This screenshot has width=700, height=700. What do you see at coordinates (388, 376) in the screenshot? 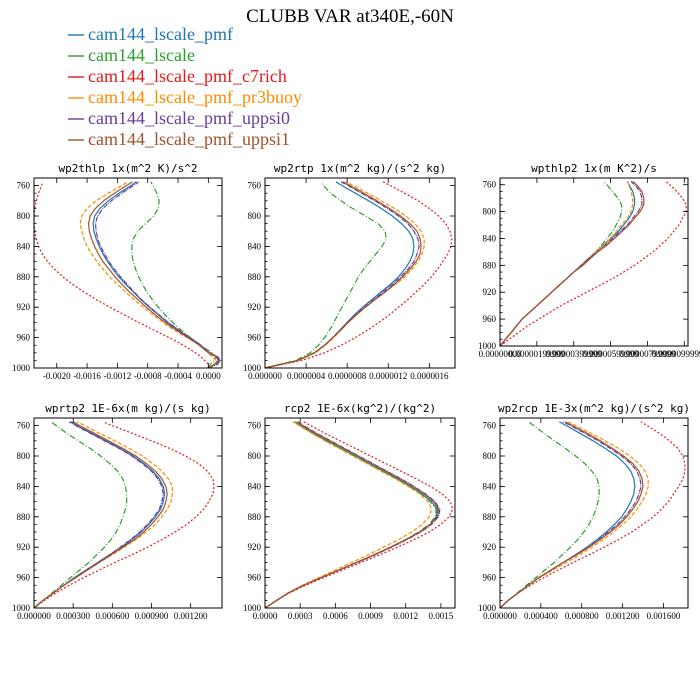
I see `x-tick-label: 0.0000012` at bounding box center [388, 376].